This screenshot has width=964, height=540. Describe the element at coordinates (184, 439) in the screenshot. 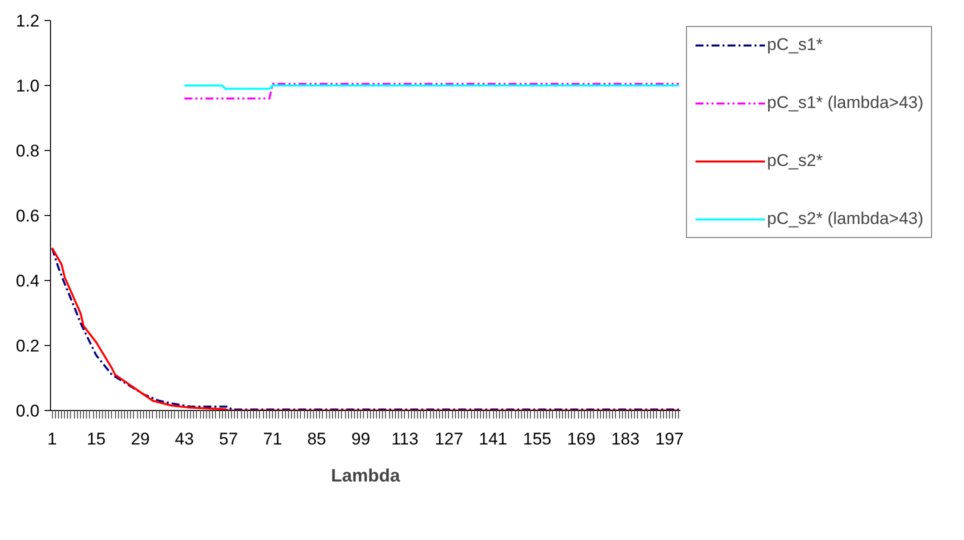

I see `x-tick-label: 43` at that location.